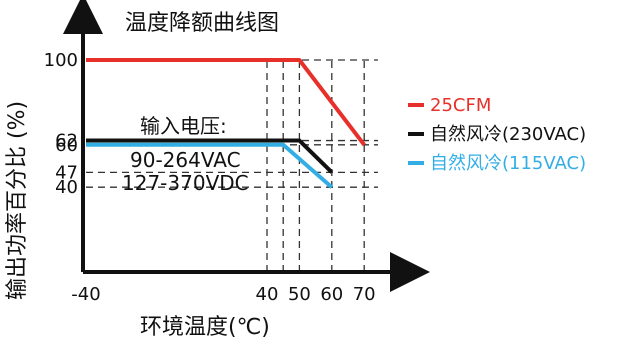 Image resolution: width=620 pixels, height=347 pixels. What do you see at coordinates (205, 327) in the screenshot?
I see `x-axis-label: 环境温度(℃)` at bounding box center [205, 327].